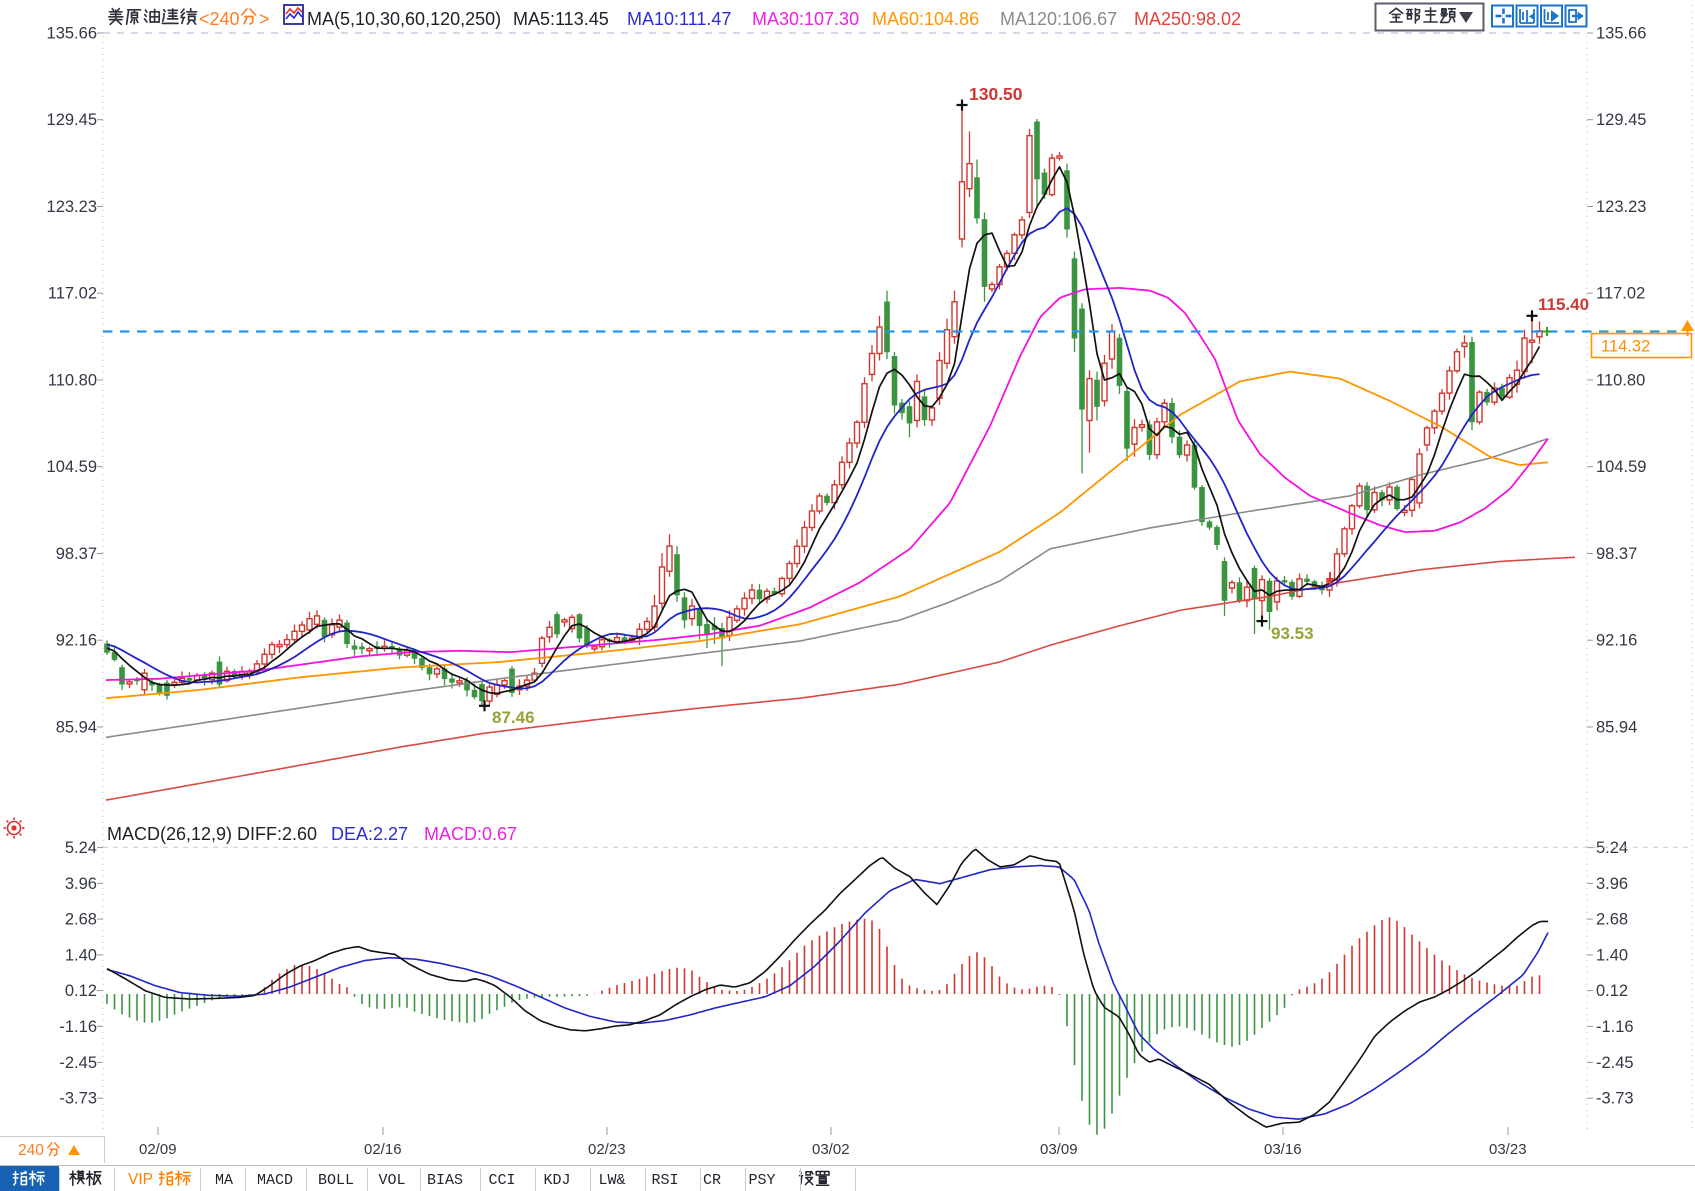  What do you see at coordinates (805, 19) in the screenshot?
I see `svg-text: MA30:107.30` at bounding box center [805, 19].